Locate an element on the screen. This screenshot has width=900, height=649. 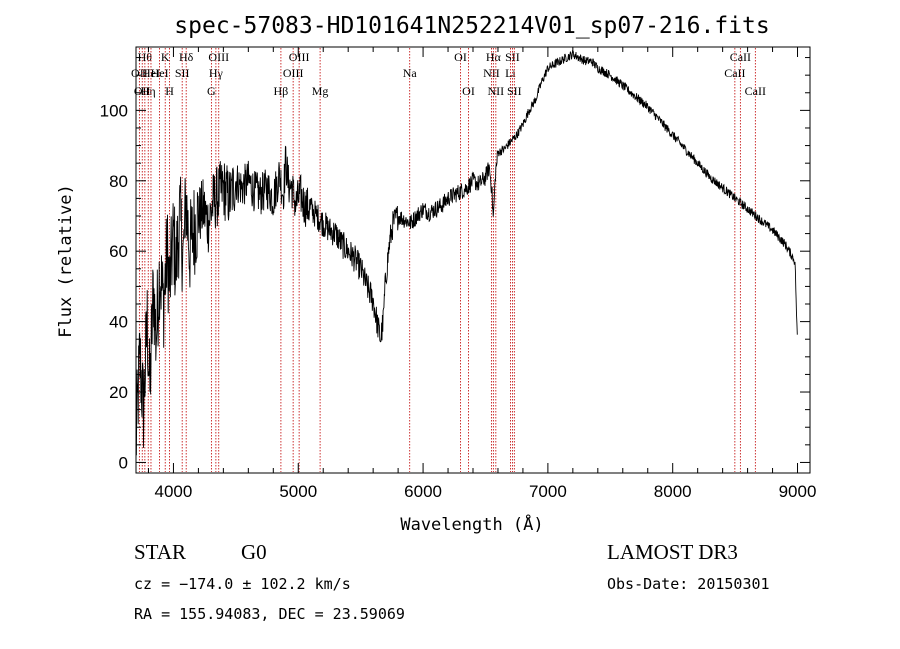
x-tick-label: 8000 is located at coordinates (673, 491).